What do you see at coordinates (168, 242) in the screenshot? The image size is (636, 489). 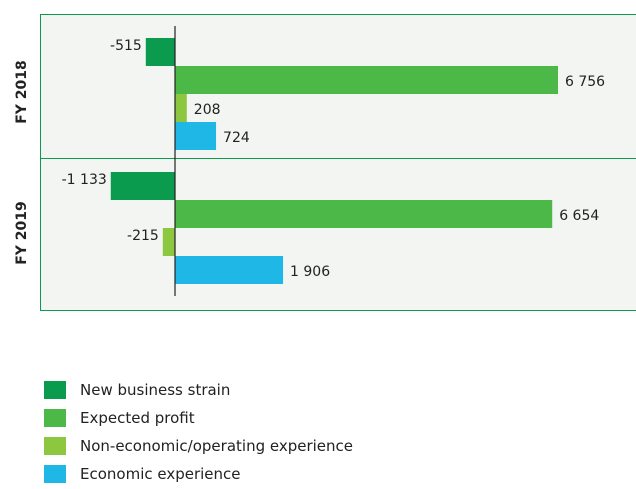 I see `bar-non-economic-operating-experience-2019` at bounding box center [168, 242].